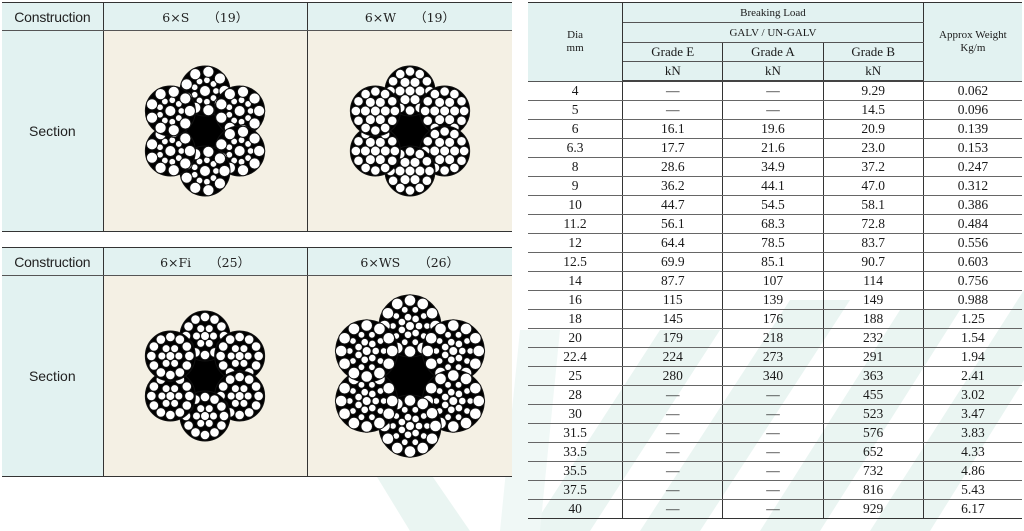 Image resolution: width=1024 pixels, height=531 pixels. What do you see at coordinates (775, 319) in the screenshot?
I see `table-row: 18 145 176 188 1.25` at bounding box center [775, 319].